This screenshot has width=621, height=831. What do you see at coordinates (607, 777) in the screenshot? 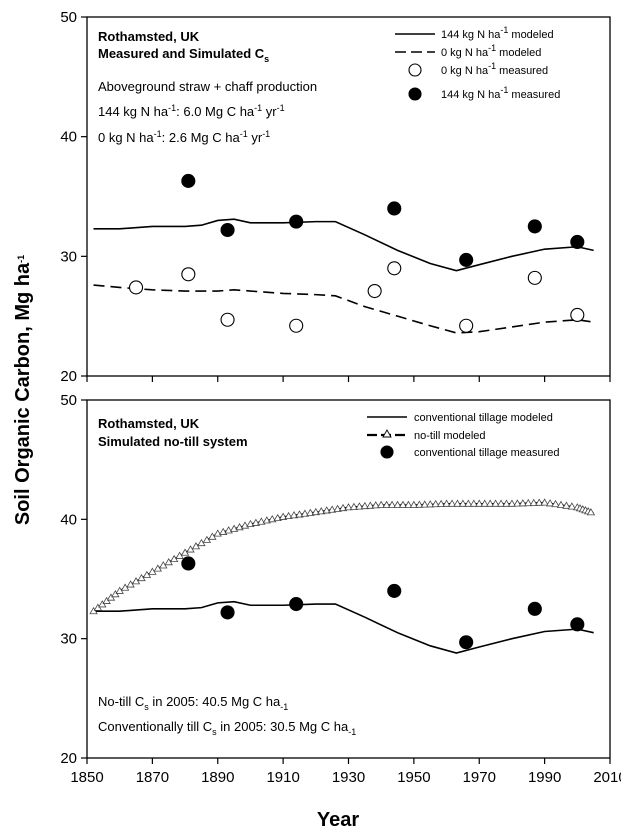
I see `x-tick-label: 2010` at bounding box center [607, 777].